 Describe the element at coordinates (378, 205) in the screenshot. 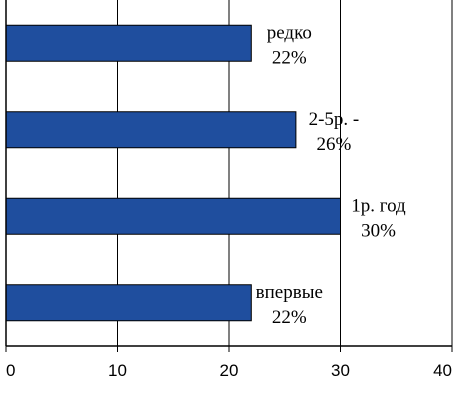

I see `data-label-category: 1р. год` at that location.